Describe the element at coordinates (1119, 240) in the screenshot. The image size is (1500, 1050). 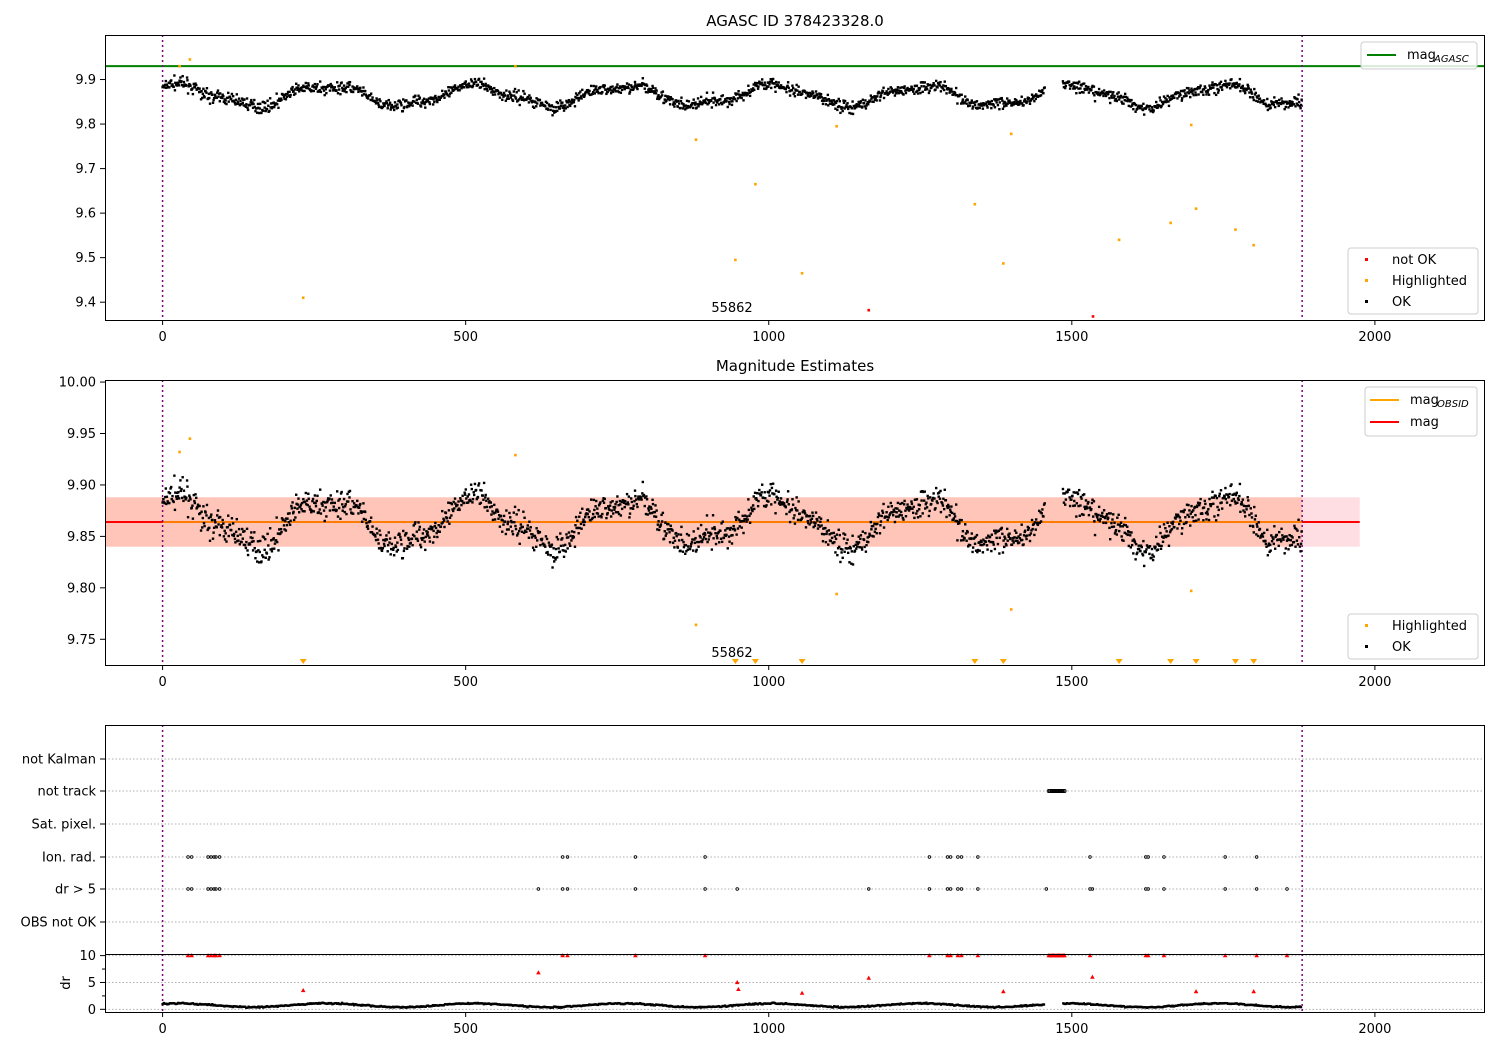
I see `highlighted-point` at that location.